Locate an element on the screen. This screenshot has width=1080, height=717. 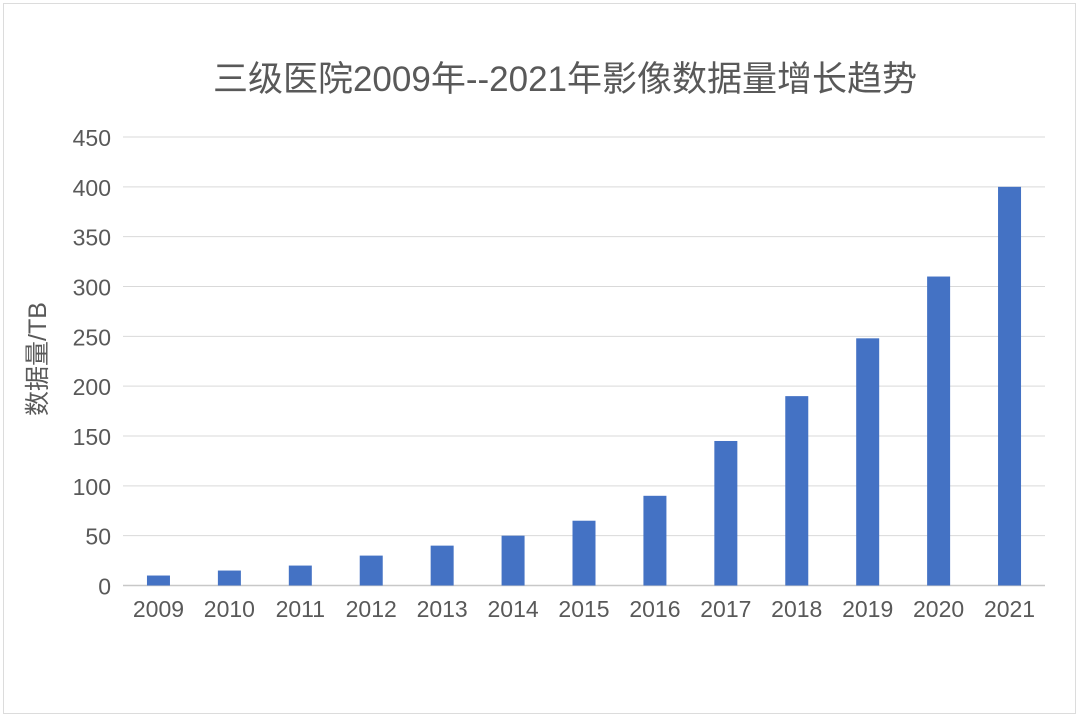
y-tick-label: 350 is located at coordinates (92, 238).